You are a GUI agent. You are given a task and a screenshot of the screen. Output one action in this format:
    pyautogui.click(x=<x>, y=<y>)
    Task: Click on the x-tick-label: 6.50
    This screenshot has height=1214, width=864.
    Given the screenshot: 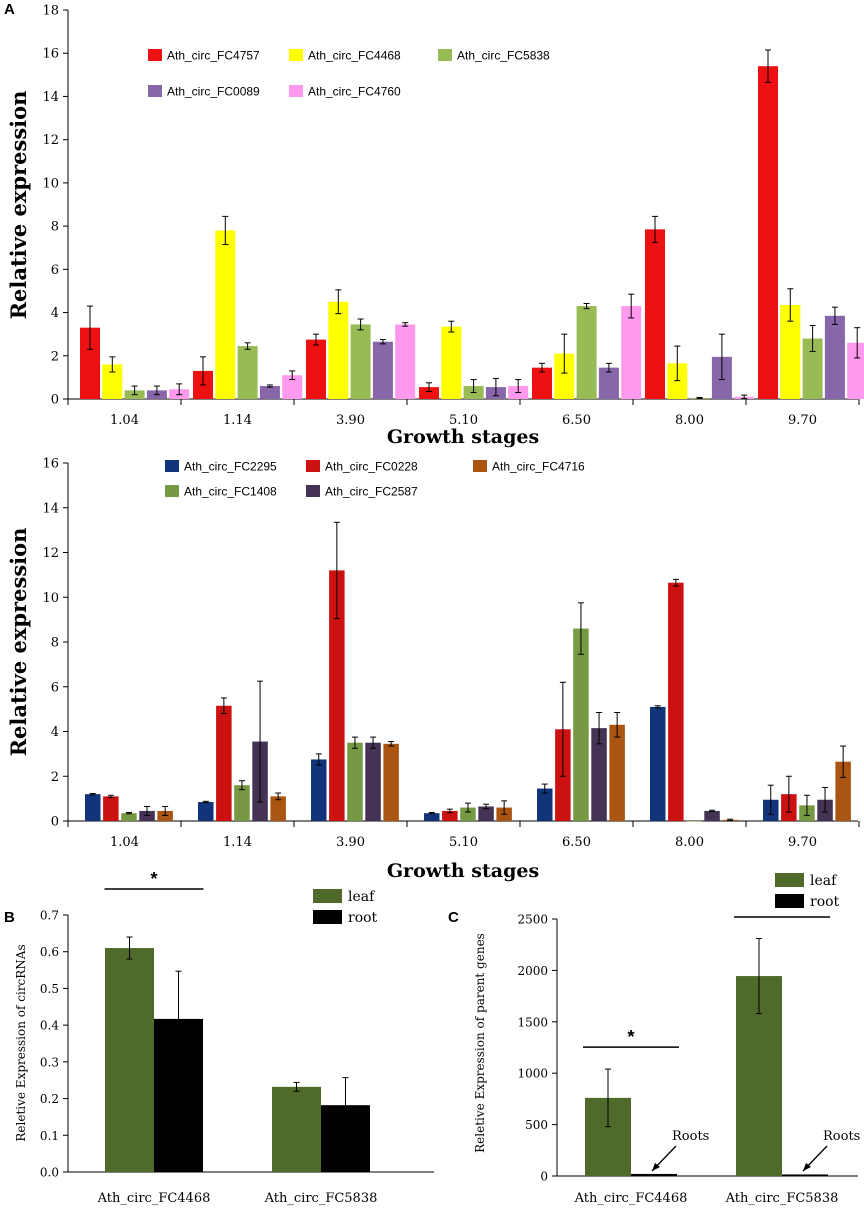 What is the action you would take?
    pyautogui.click(x=576, y=842)
    